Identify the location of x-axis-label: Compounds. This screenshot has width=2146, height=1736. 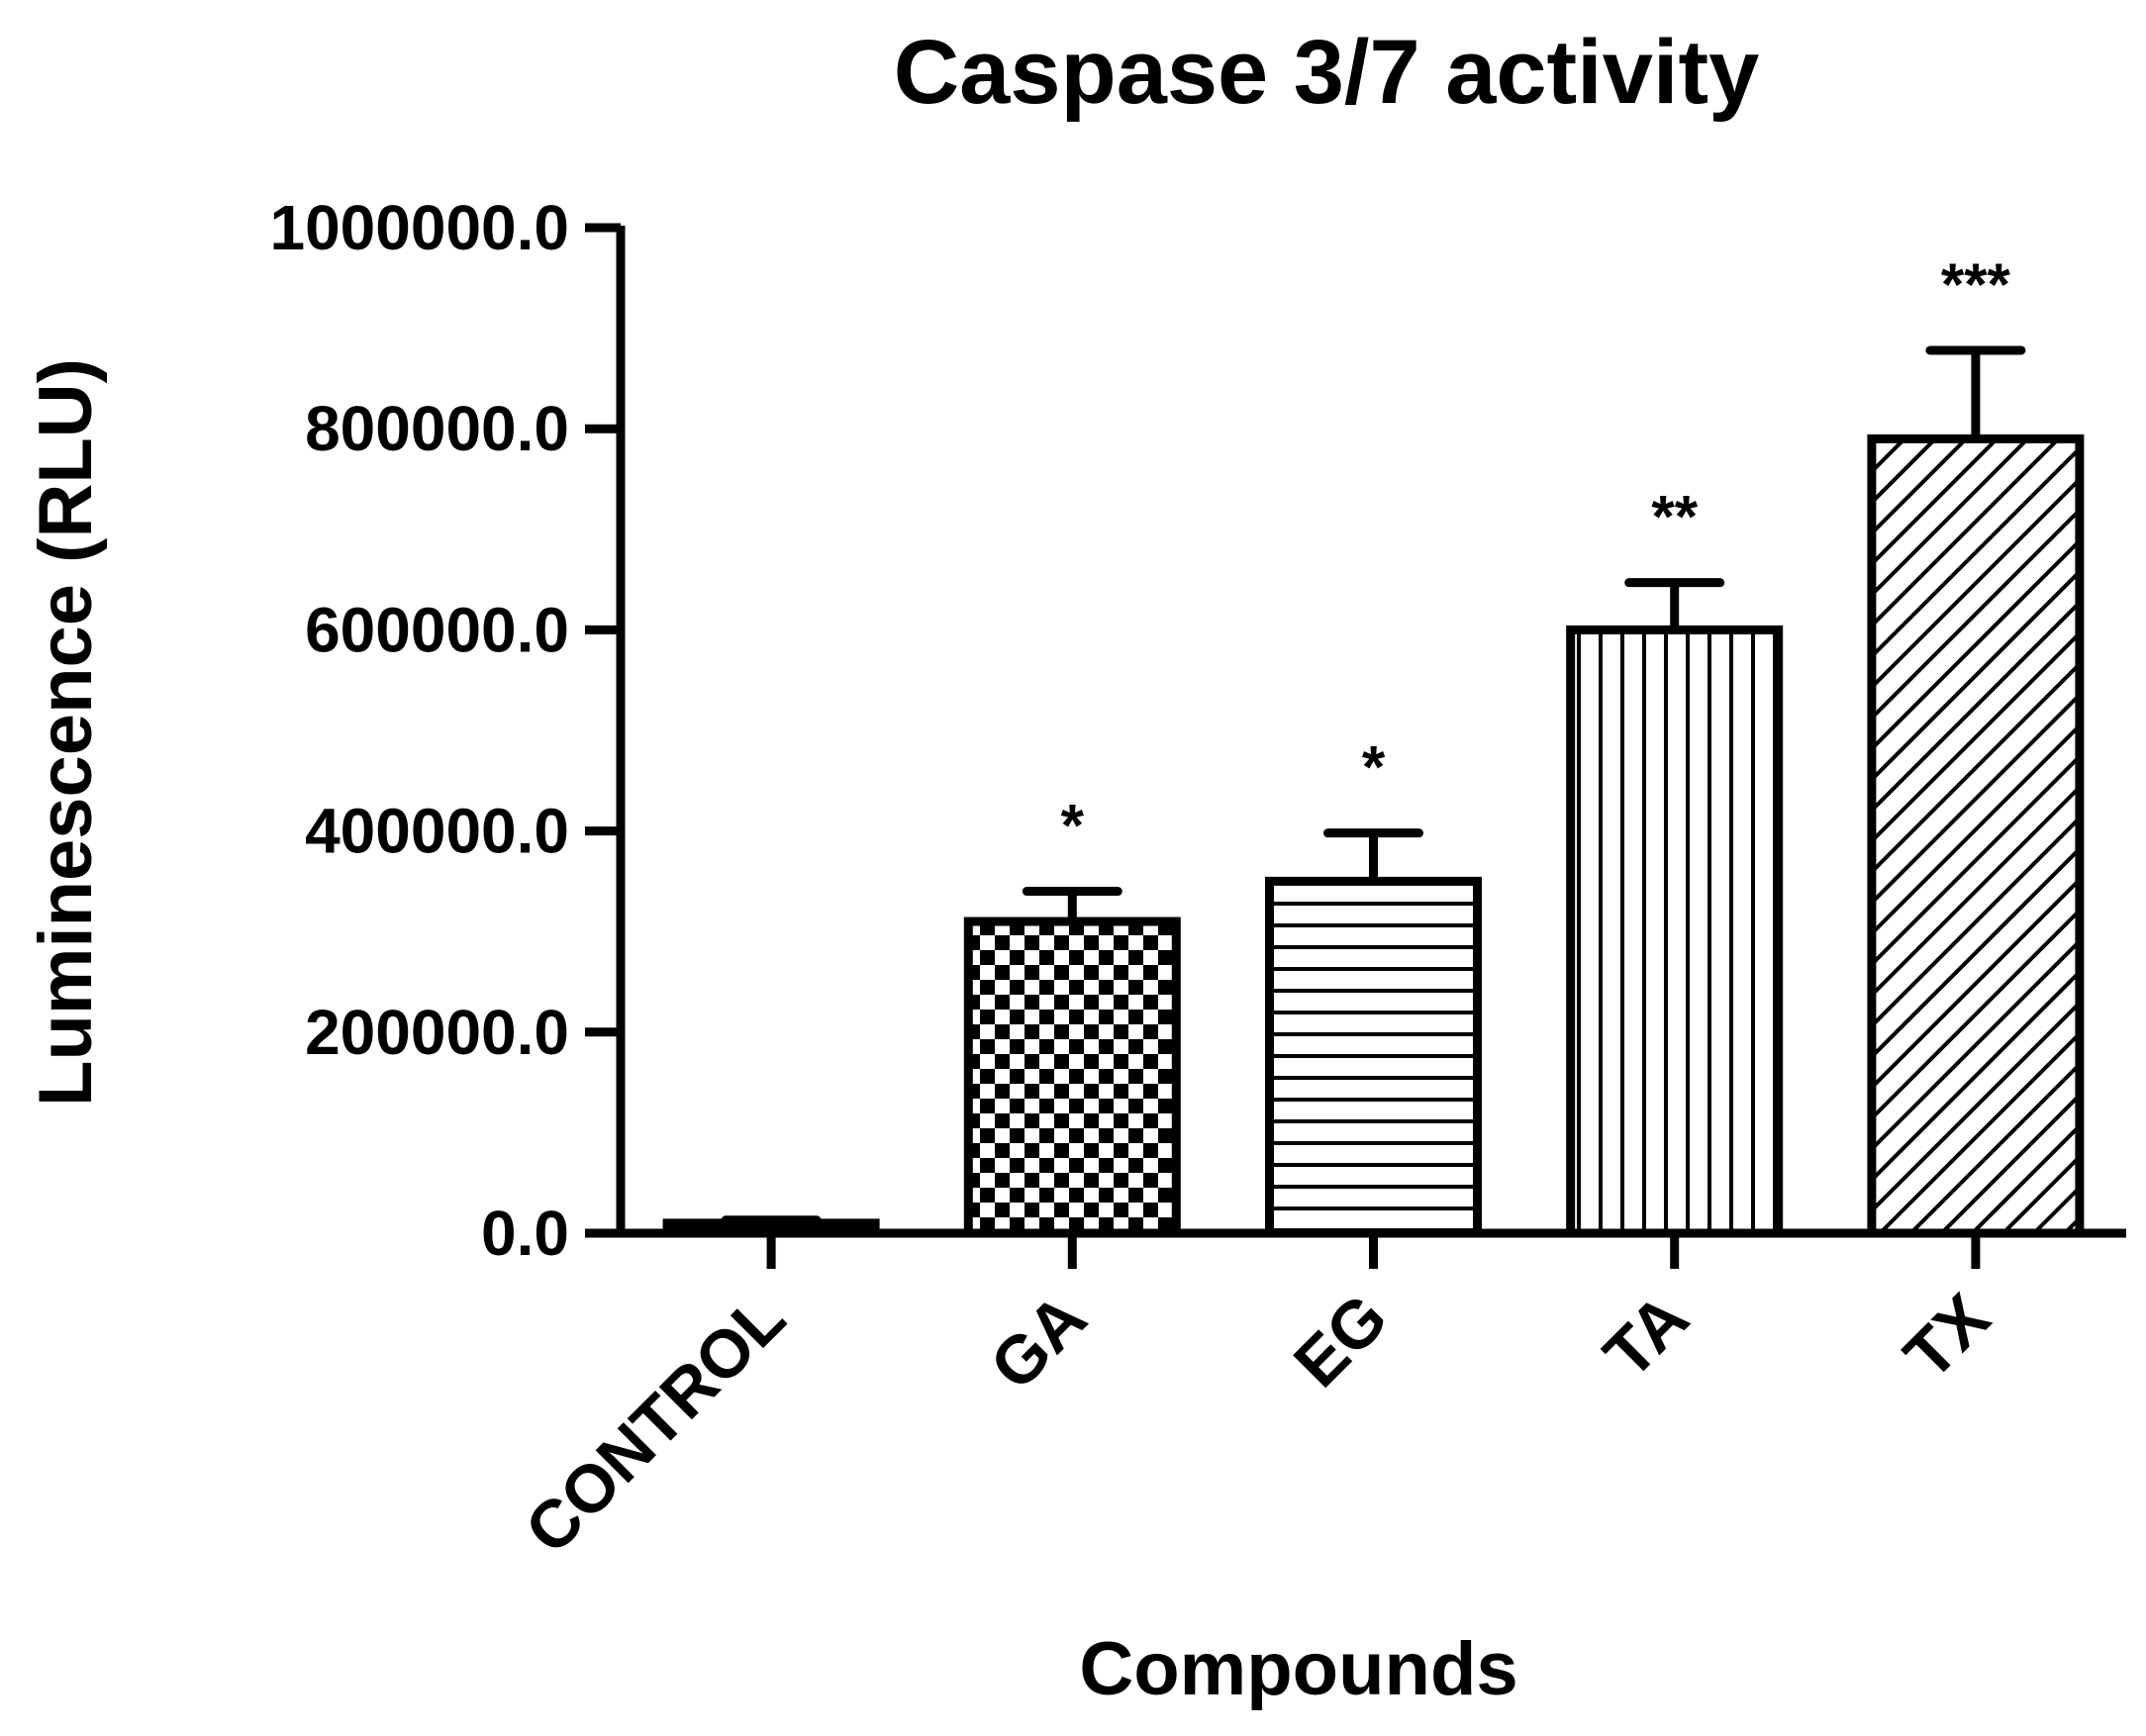
(1298, 1669).